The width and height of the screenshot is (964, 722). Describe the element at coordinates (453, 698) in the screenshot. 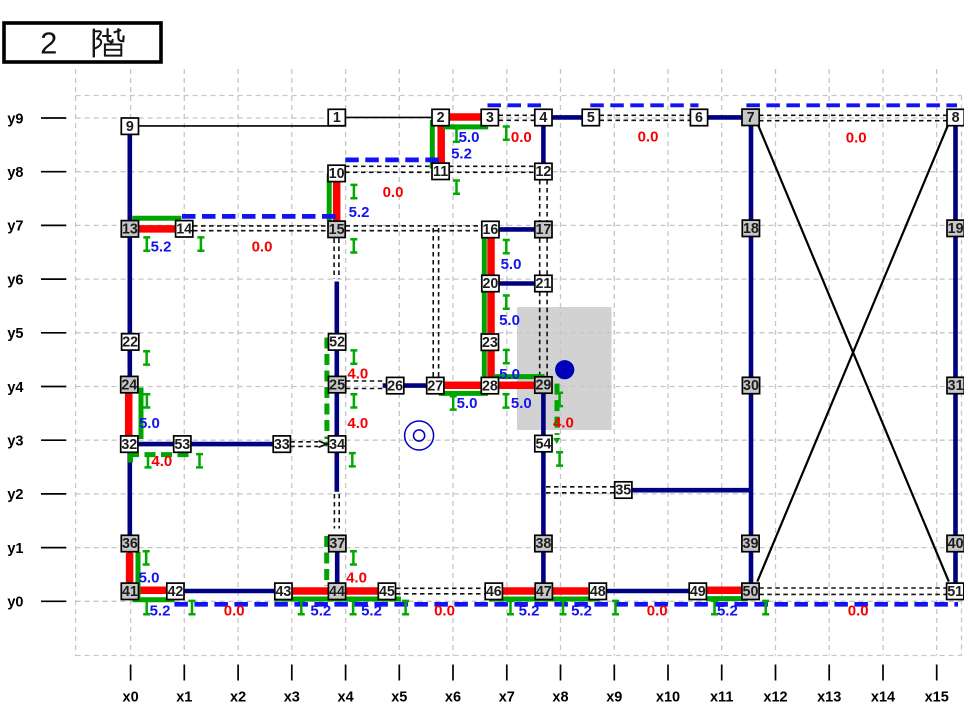

I see `svg-text: x6` at that location.